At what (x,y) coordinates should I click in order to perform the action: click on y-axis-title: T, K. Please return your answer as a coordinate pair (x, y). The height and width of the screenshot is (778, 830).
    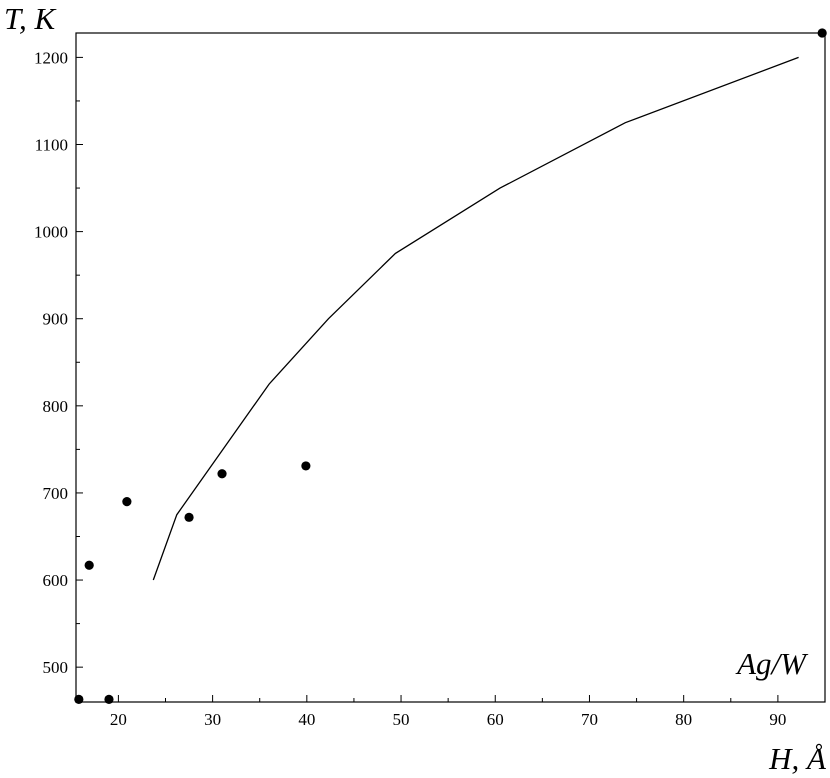
    Looking at the image, I should click on (30, 18).